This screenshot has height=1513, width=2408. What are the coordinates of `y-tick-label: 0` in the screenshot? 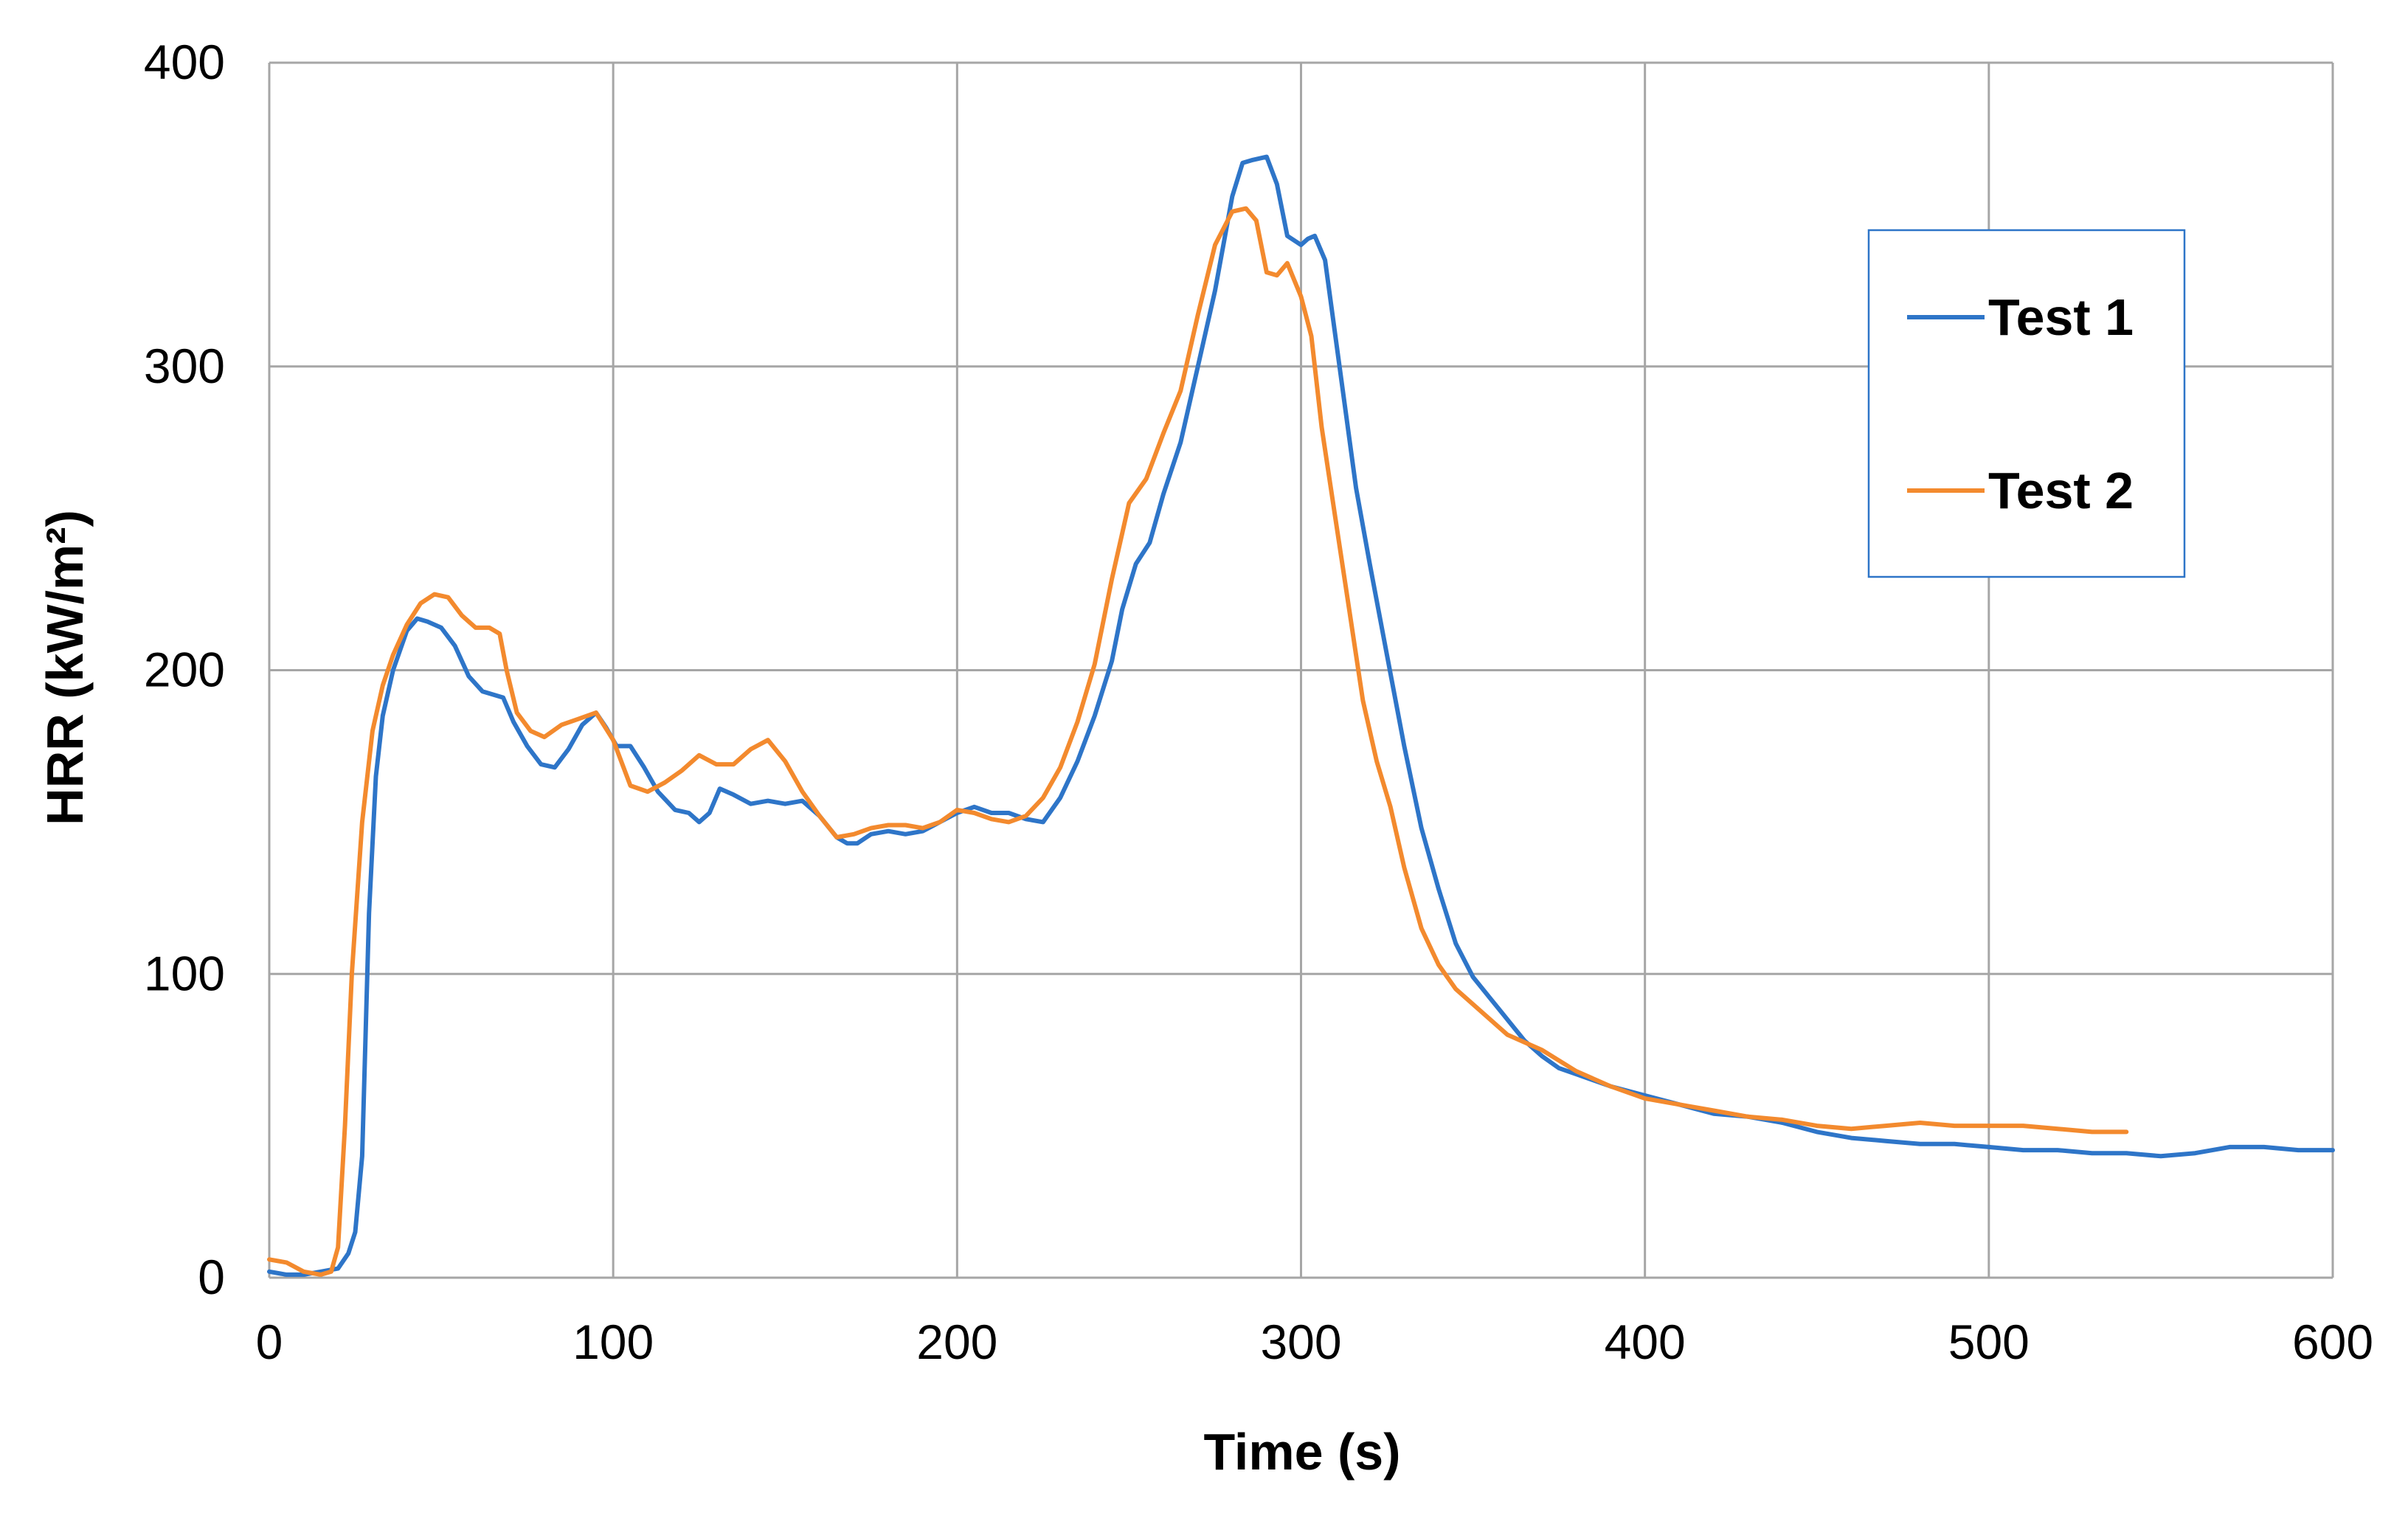 It's located at (212, 1277).